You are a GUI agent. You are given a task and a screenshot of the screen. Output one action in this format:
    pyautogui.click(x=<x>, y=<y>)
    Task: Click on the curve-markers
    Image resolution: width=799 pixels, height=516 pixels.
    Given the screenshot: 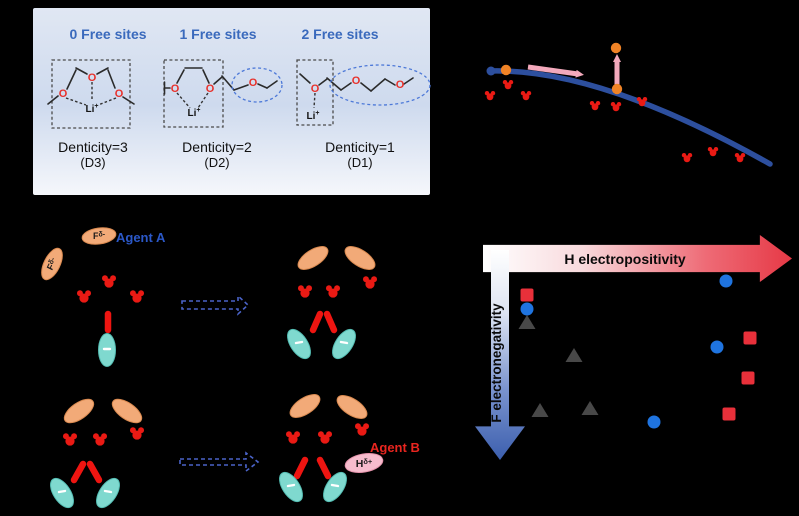 What is the action you would take?
    pyautogui.click(x=554, y=68)
    